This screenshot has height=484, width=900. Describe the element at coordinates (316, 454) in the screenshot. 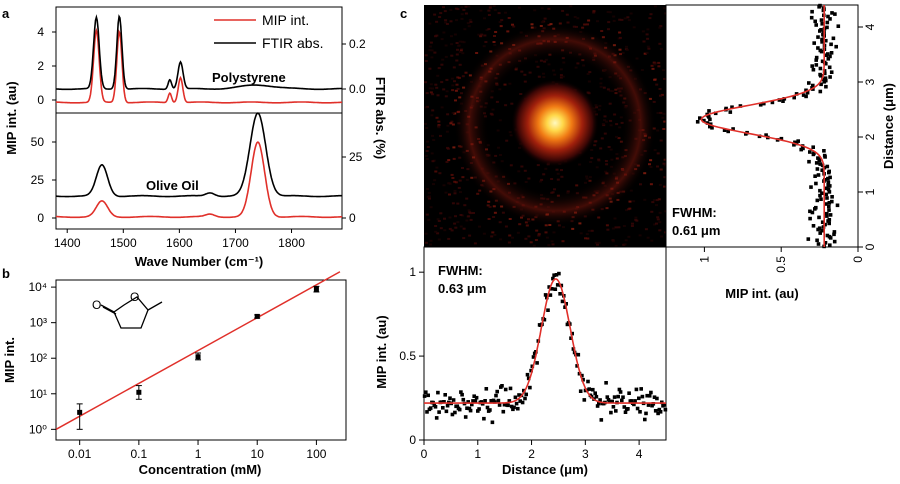

I see `b-xtick-4: 100` at that location.